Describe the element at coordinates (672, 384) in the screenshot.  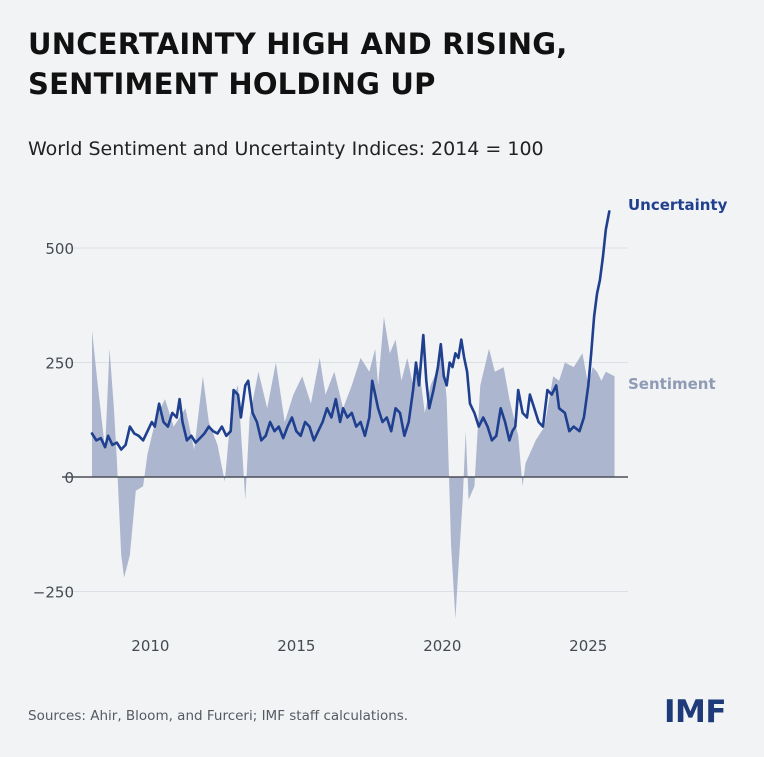
I see `sentiment-series-label: Sentiment` at that location.